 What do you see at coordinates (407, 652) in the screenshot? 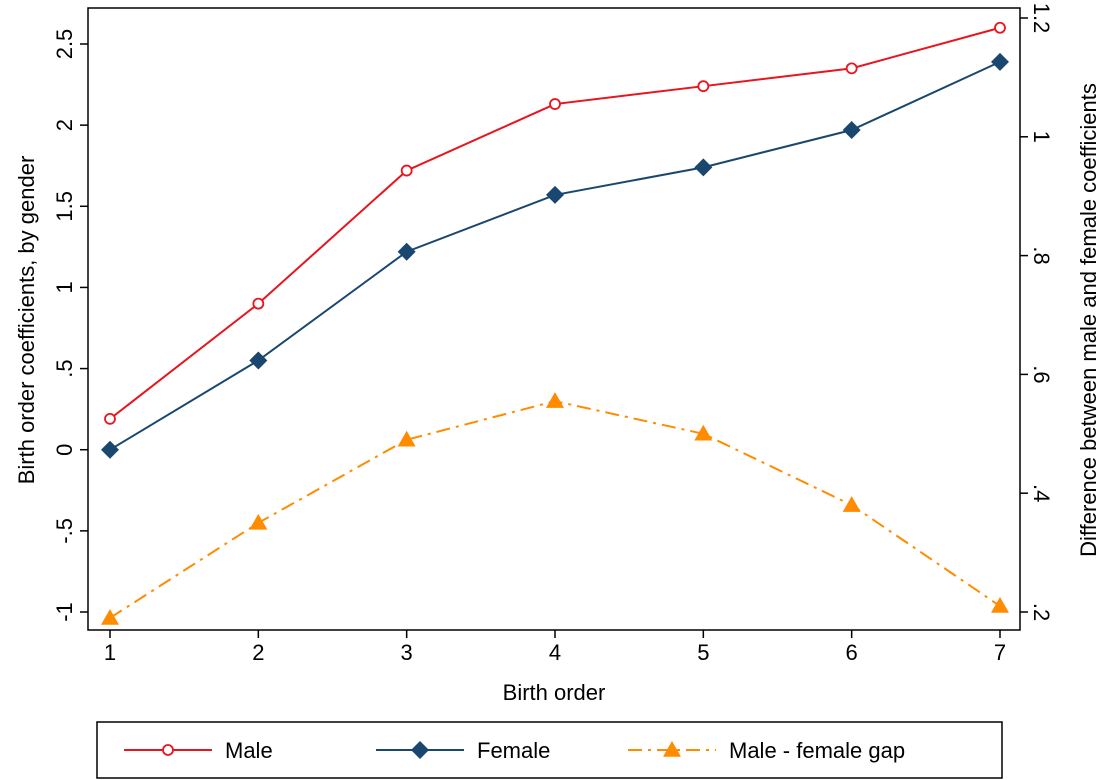
I see `x-tick-label: 3` at bounding box center [407, 652].